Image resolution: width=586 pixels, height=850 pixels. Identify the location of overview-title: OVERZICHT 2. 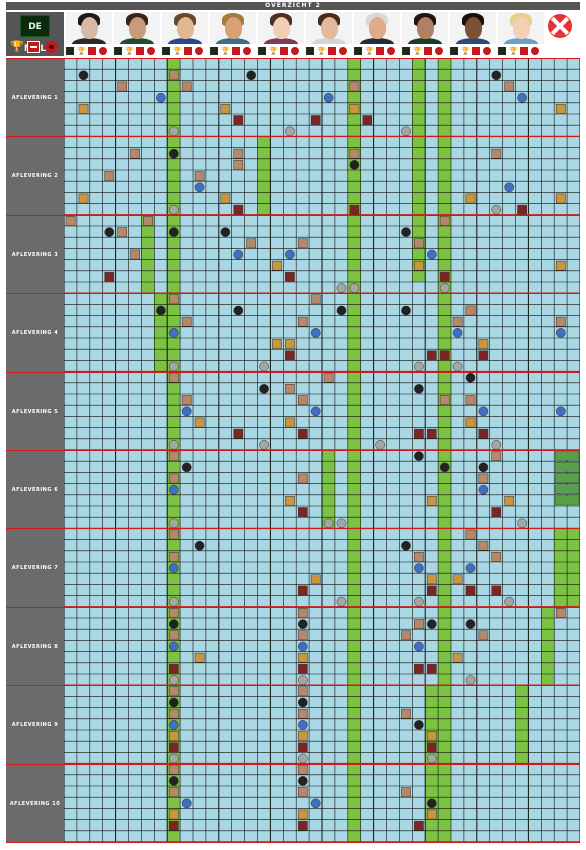
(293, 6).